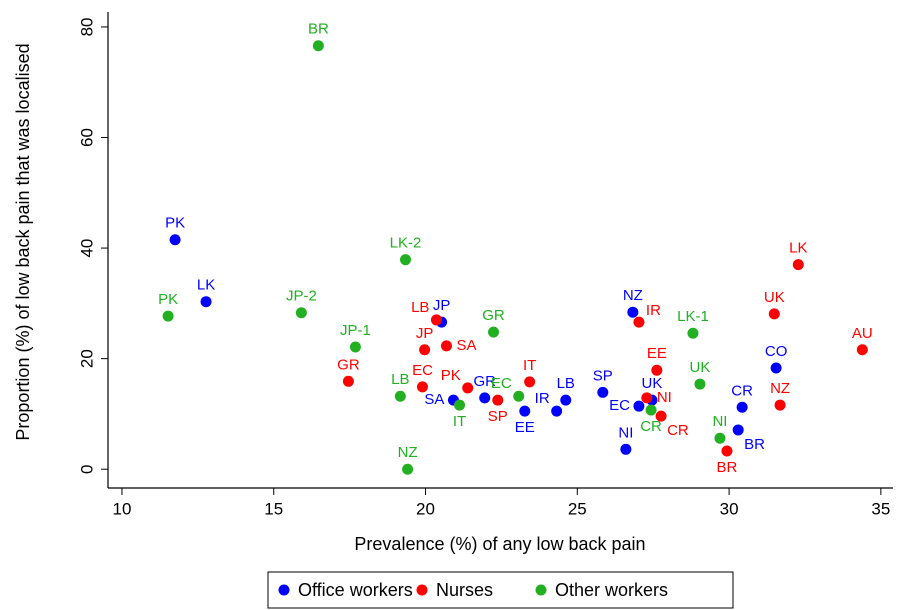 The image size is (897, 610). I want to click on legend-label: Office workers, so click(355, 590).